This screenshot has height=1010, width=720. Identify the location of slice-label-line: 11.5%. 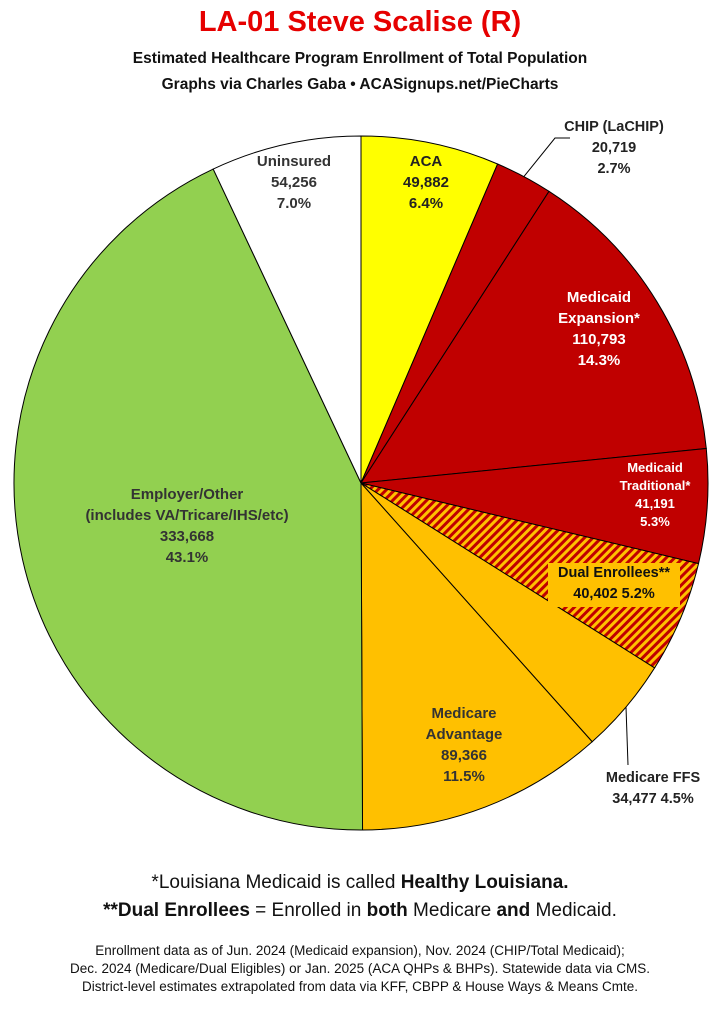
(464, 776).